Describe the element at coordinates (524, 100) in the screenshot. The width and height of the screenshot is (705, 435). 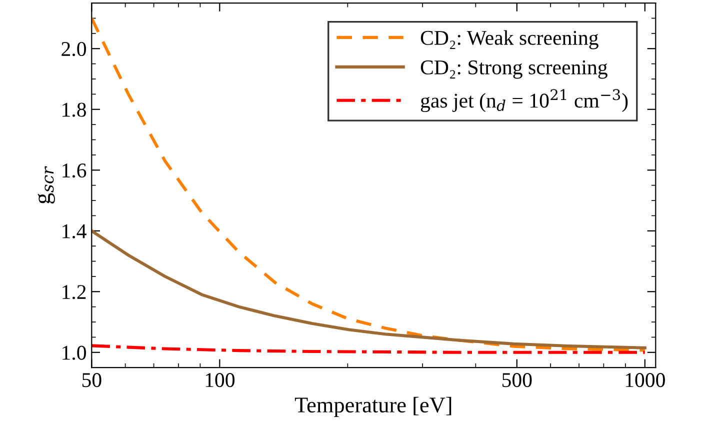
I see `legend-label: gas jet (n$_{d}$ = 10$^{21}$ cm$^{−3}$)` at that location.